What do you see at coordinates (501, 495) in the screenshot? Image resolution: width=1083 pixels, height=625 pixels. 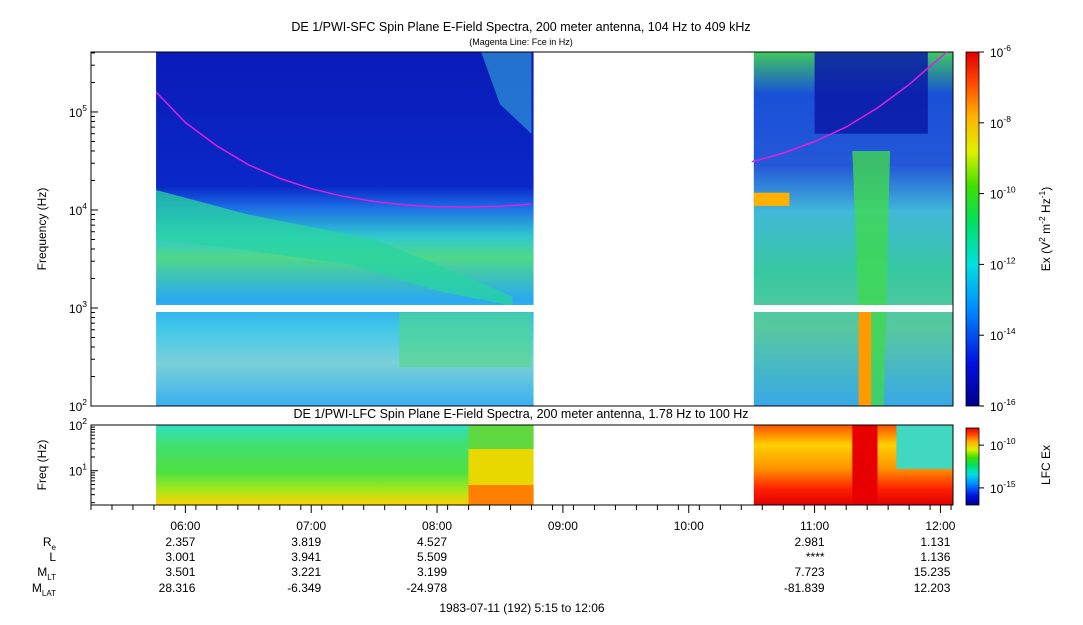 I see `lfc-data-block-1d` at bounding box center [501, 495].